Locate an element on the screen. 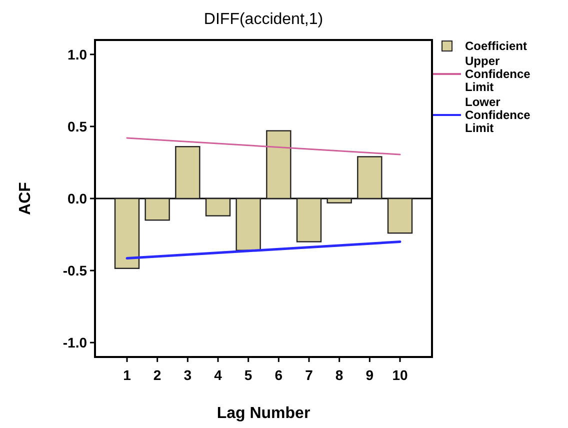 The height and width of the screenshot is (428, 568). x-tick-label: 4 is located at coordinates (218, 375).